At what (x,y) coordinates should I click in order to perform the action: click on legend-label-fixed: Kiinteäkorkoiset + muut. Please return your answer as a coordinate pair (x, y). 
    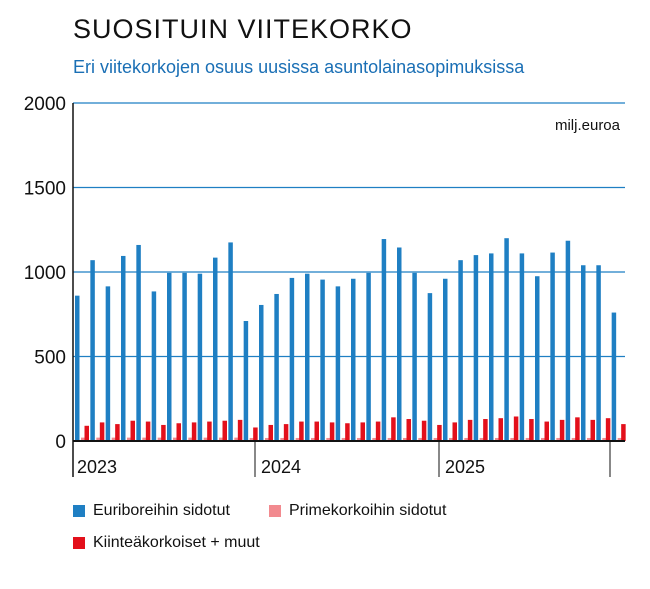
    Looking at the image, I should click on (176, 542).